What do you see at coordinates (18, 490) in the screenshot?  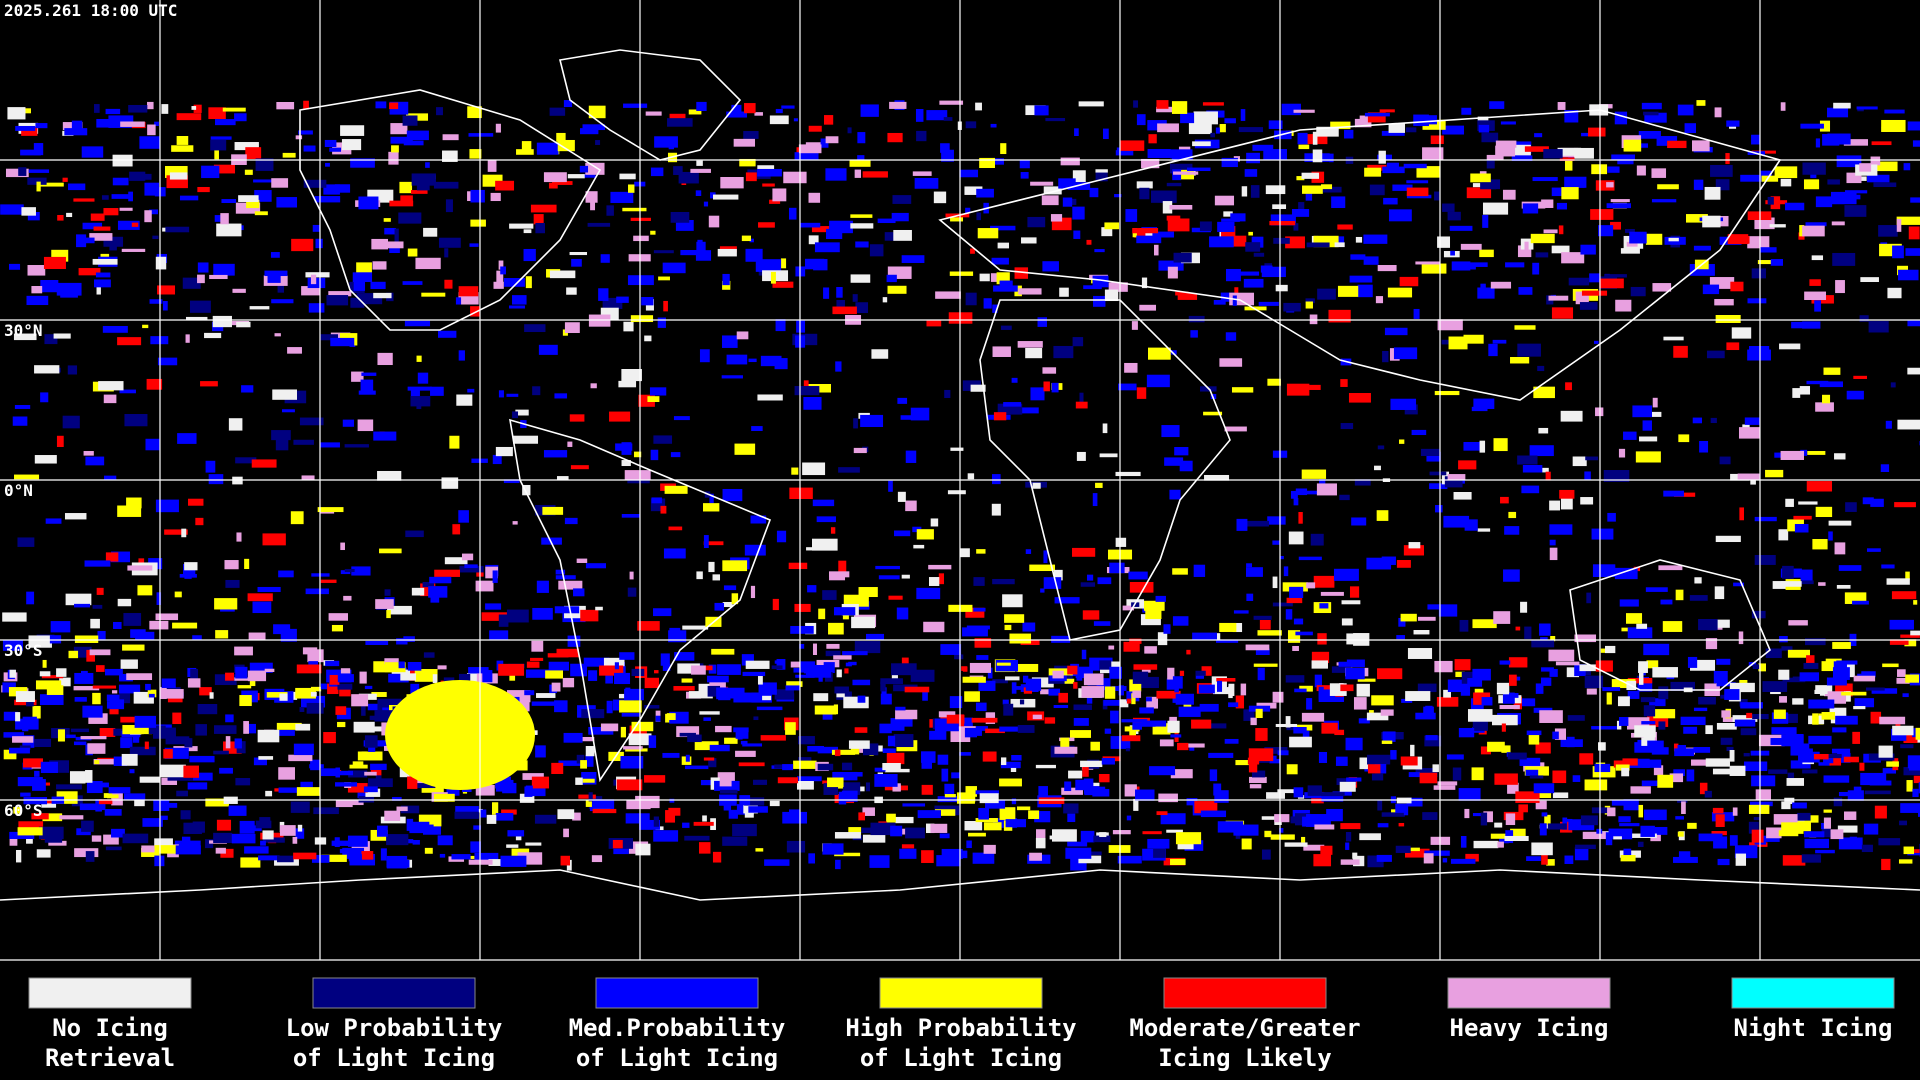 I see `lat-label: 0°N` at bounding box center [18, 490].